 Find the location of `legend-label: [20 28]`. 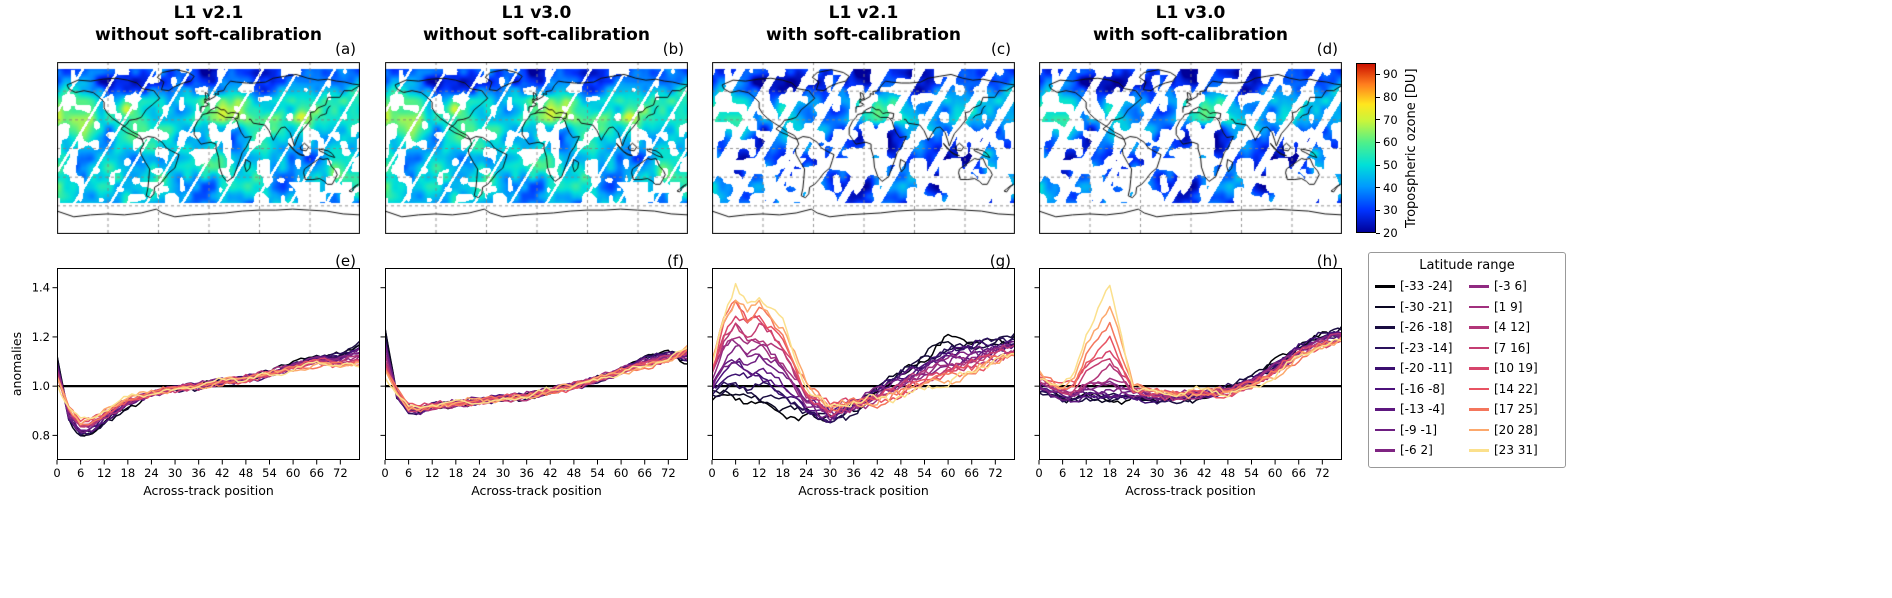

legend-label: [20 28] is located at coordinates (1516, 429).